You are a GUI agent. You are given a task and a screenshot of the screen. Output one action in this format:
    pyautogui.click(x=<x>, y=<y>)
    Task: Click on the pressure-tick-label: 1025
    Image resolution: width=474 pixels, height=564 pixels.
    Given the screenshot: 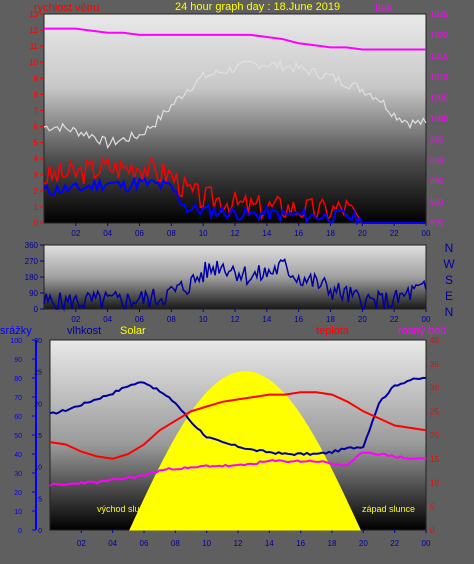 What is the action you would take?
    pyautogui.click(x=439, y=14)
    